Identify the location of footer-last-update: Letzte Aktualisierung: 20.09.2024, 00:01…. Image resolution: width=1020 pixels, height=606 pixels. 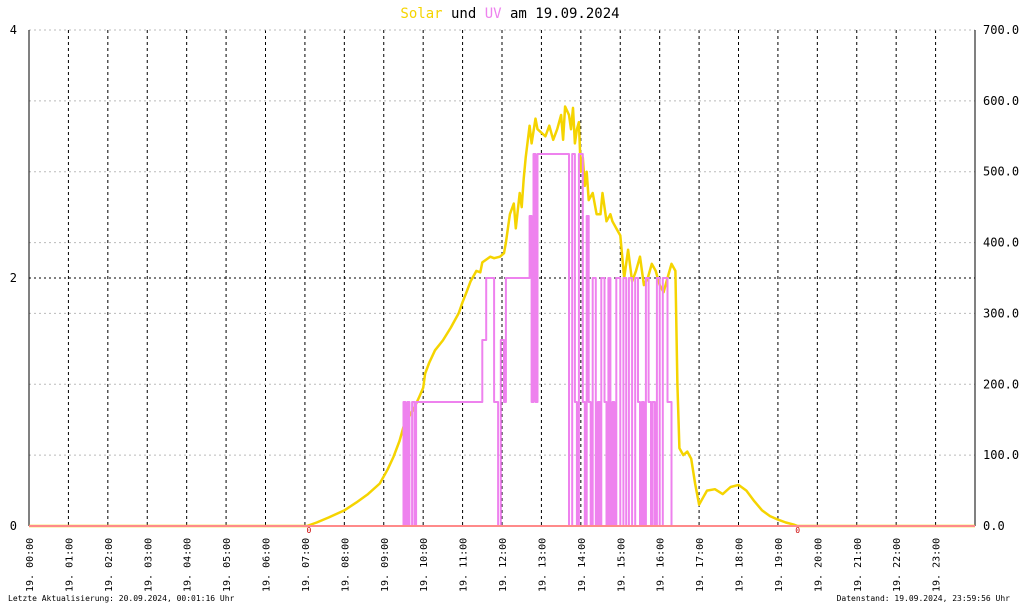
(121, 598).